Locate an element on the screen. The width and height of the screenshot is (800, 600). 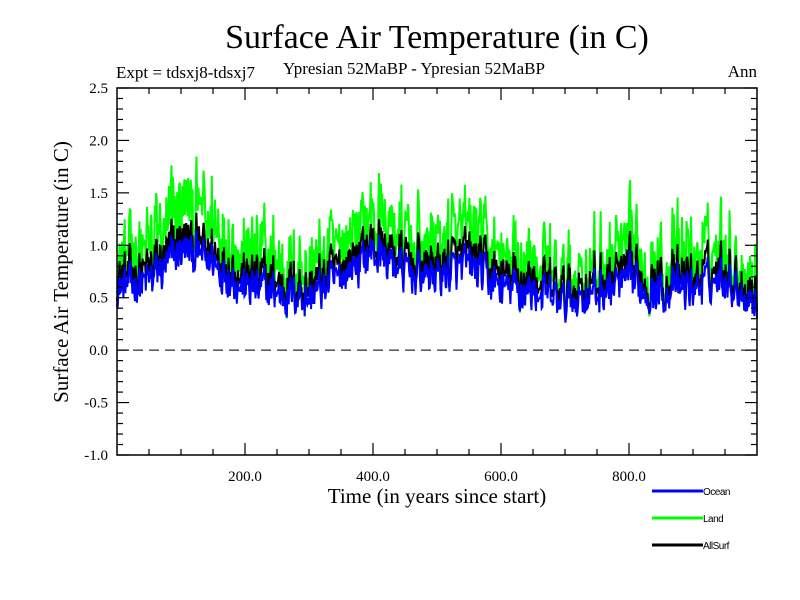
x-tick-label: 800.0 is located at coordinates (629, 477).